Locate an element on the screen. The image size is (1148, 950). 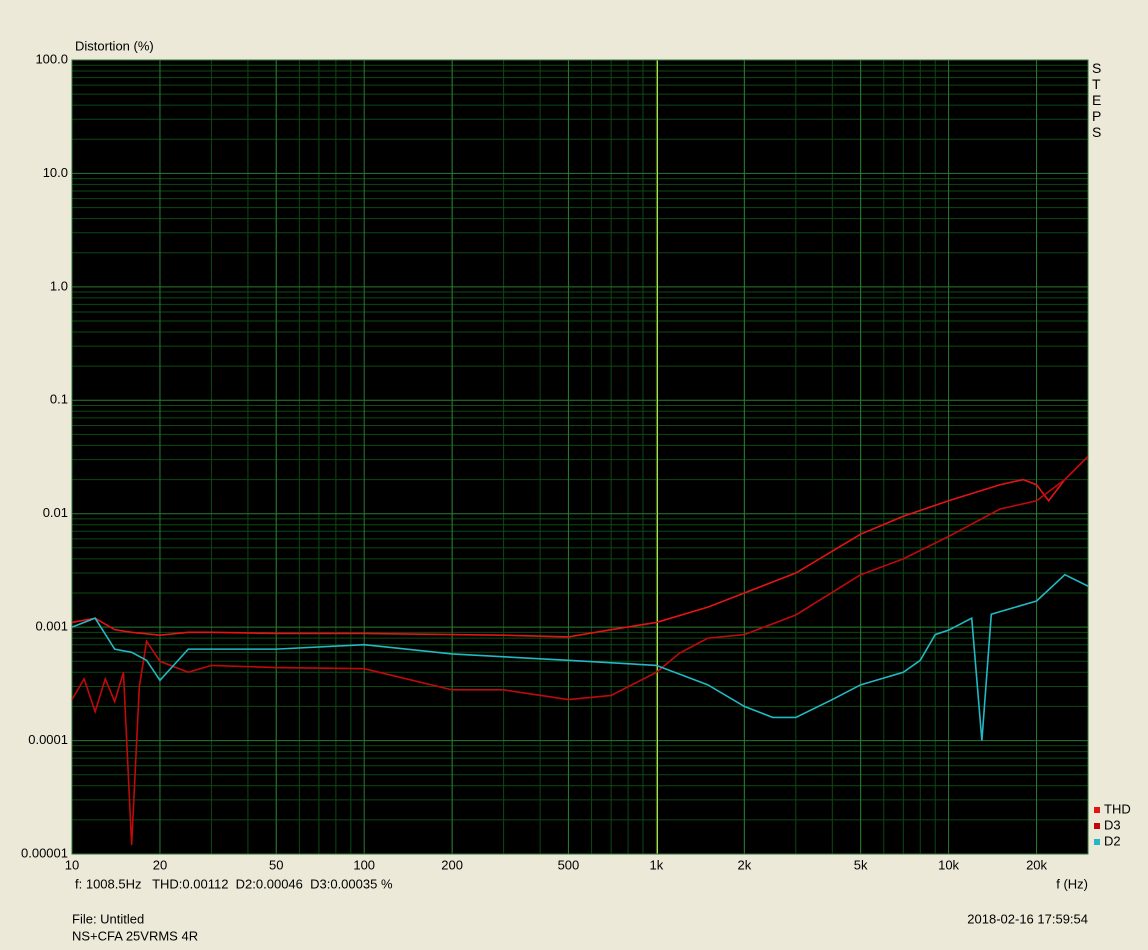
x-tick-label: 20k is located at coordinates (1036, 864).